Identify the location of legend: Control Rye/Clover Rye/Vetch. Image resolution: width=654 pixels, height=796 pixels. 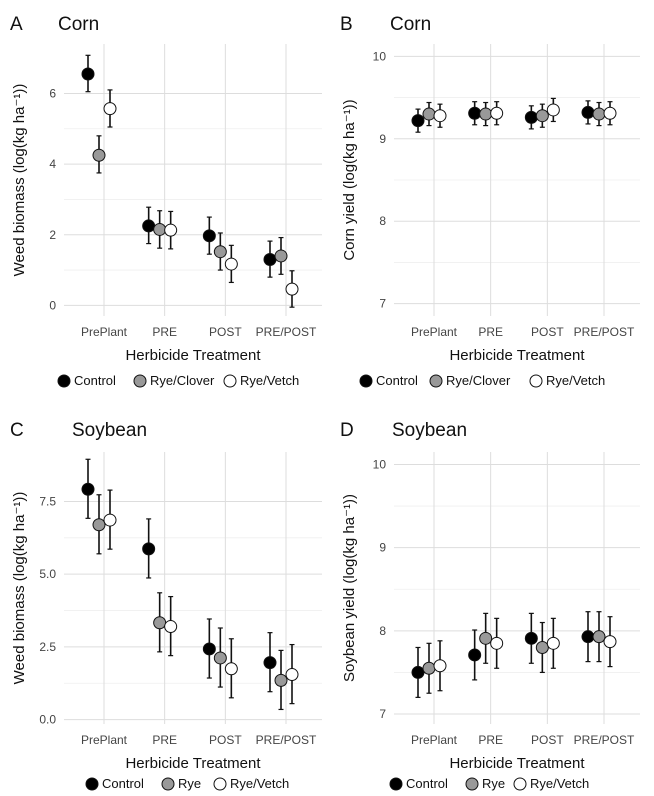
(482, 380).